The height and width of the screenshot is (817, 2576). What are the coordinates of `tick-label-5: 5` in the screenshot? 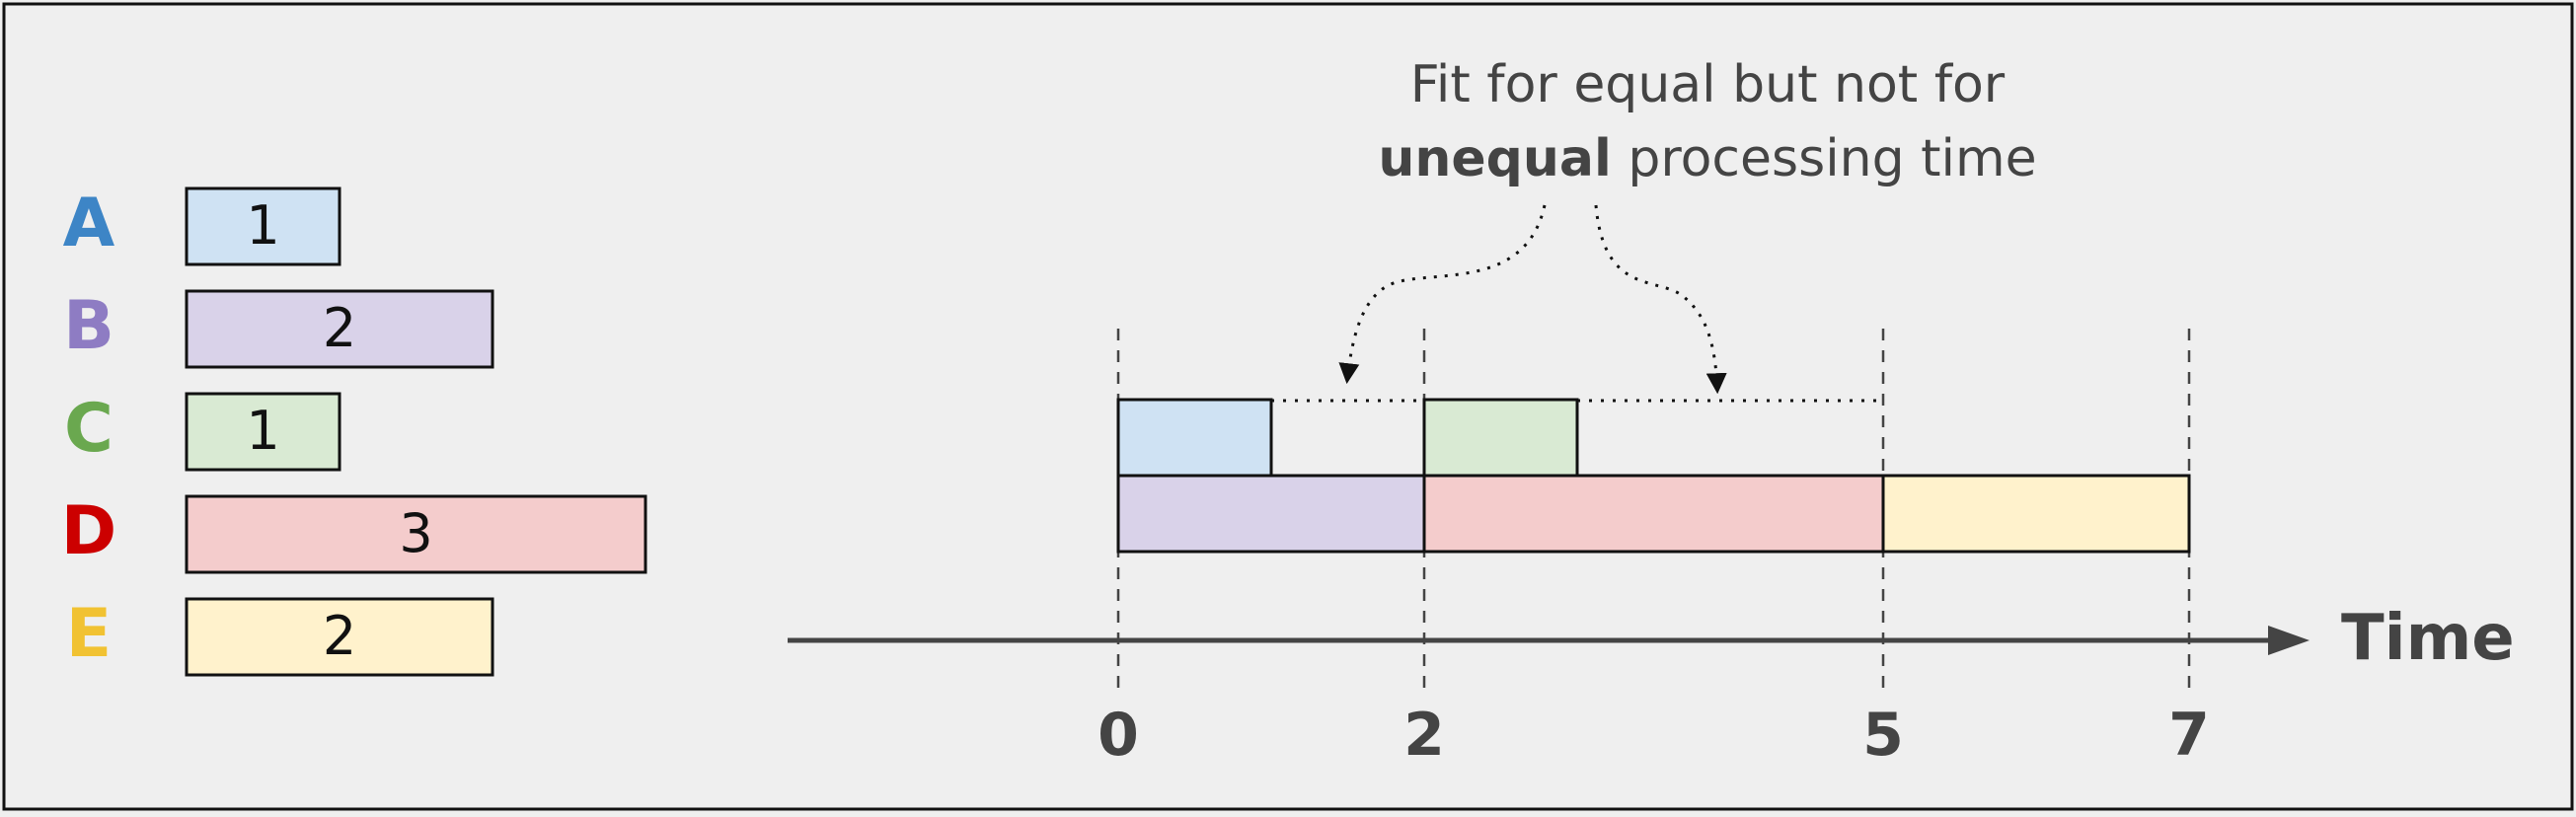 It's located at (1883, 735).